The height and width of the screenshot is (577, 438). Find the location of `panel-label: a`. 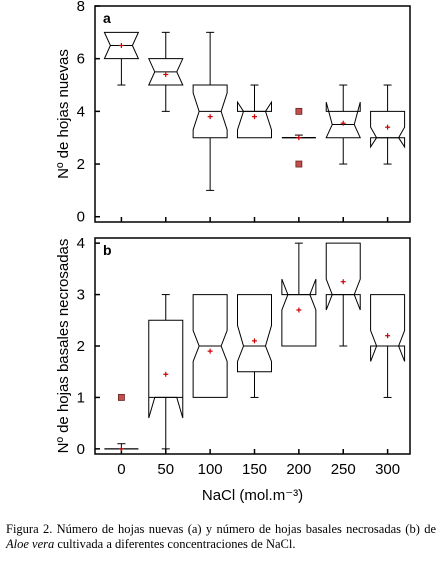

panel-label: a is located at coordinates (107, 18).